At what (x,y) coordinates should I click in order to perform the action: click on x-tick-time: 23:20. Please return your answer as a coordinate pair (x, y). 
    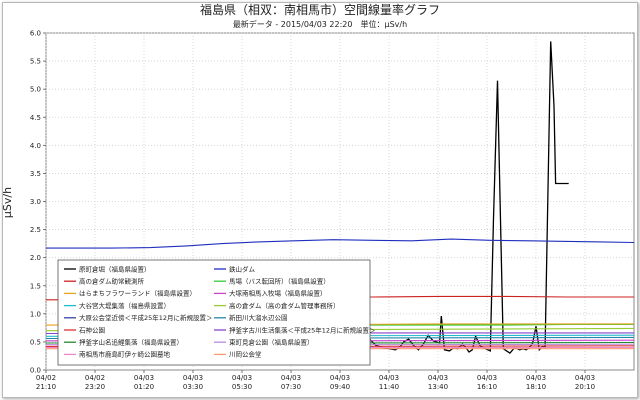
    Looking at the image, I should click on (95, 387).